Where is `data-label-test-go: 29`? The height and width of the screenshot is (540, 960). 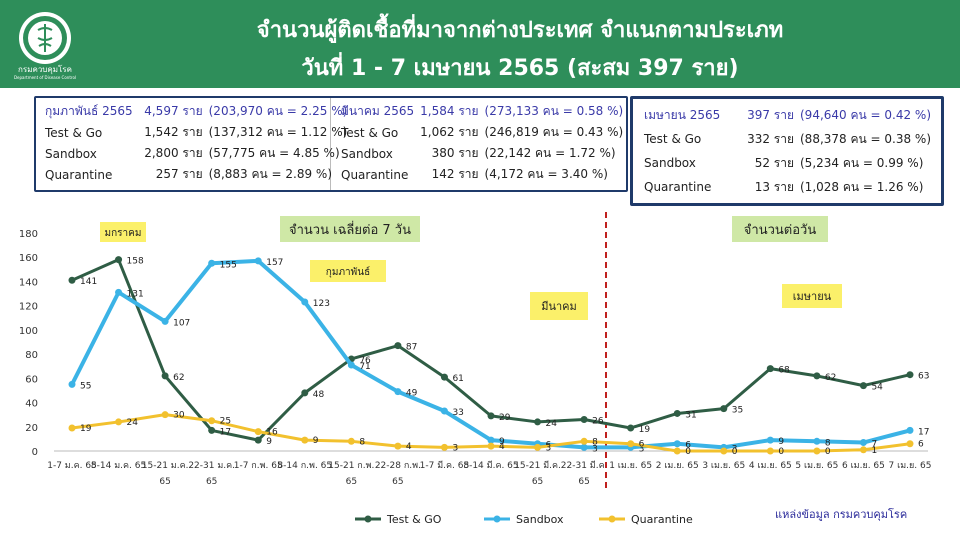
data-label-test-go: 29 is located at coordinates (505, 418).